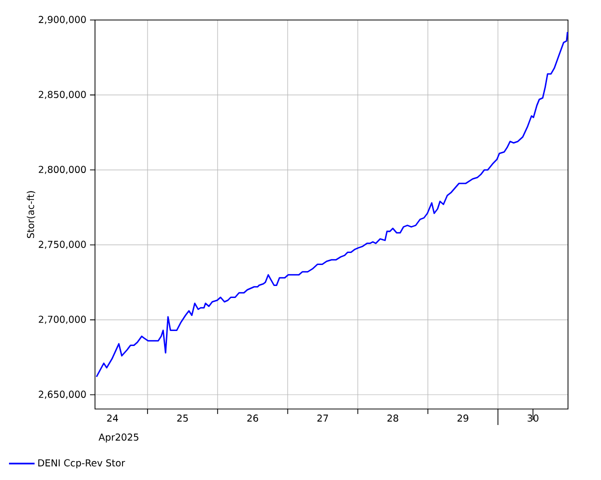 This screenshot has width=601, height=480. Describe the element at coordinates (62, 320) in the screenshot. I see `y-tick-label: 2,700,000` at that location.